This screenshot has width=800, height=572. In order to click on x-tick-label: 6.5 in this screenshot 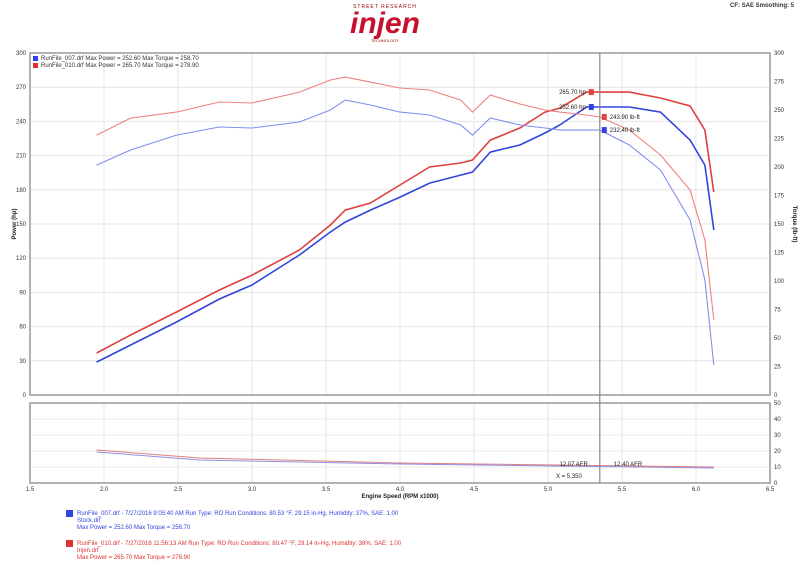, I will do `click(770, 490)`.